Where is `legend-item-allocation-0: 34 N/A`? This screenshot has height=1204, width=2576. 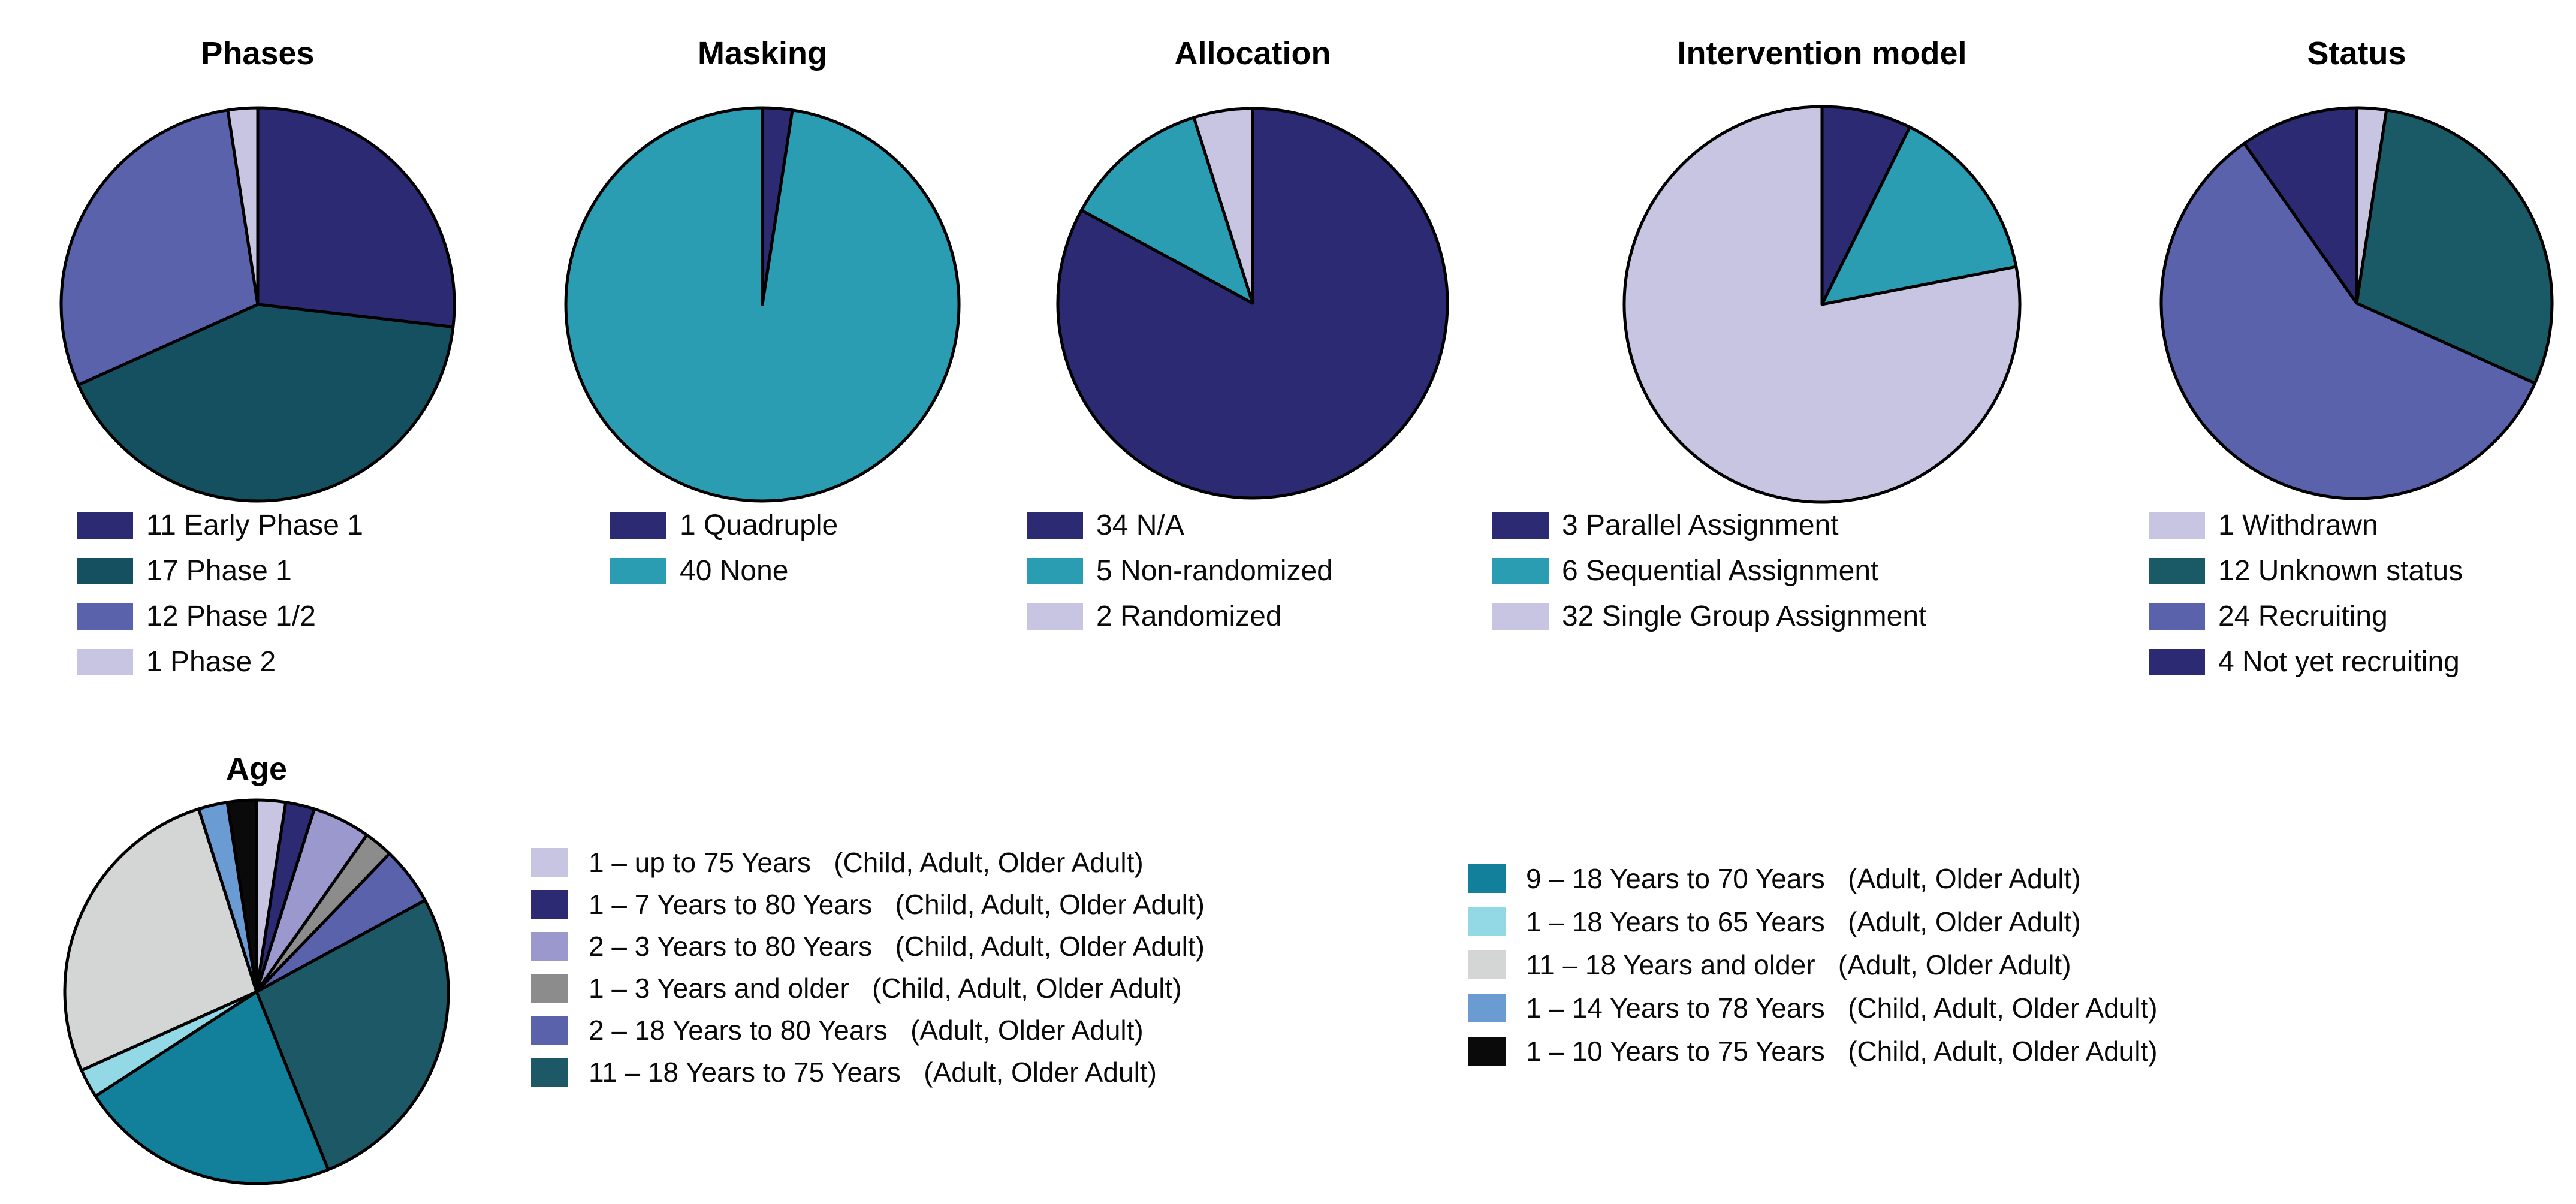
legend-item-allocation-0: 34 N/A is located at coordinates (1105, 525).